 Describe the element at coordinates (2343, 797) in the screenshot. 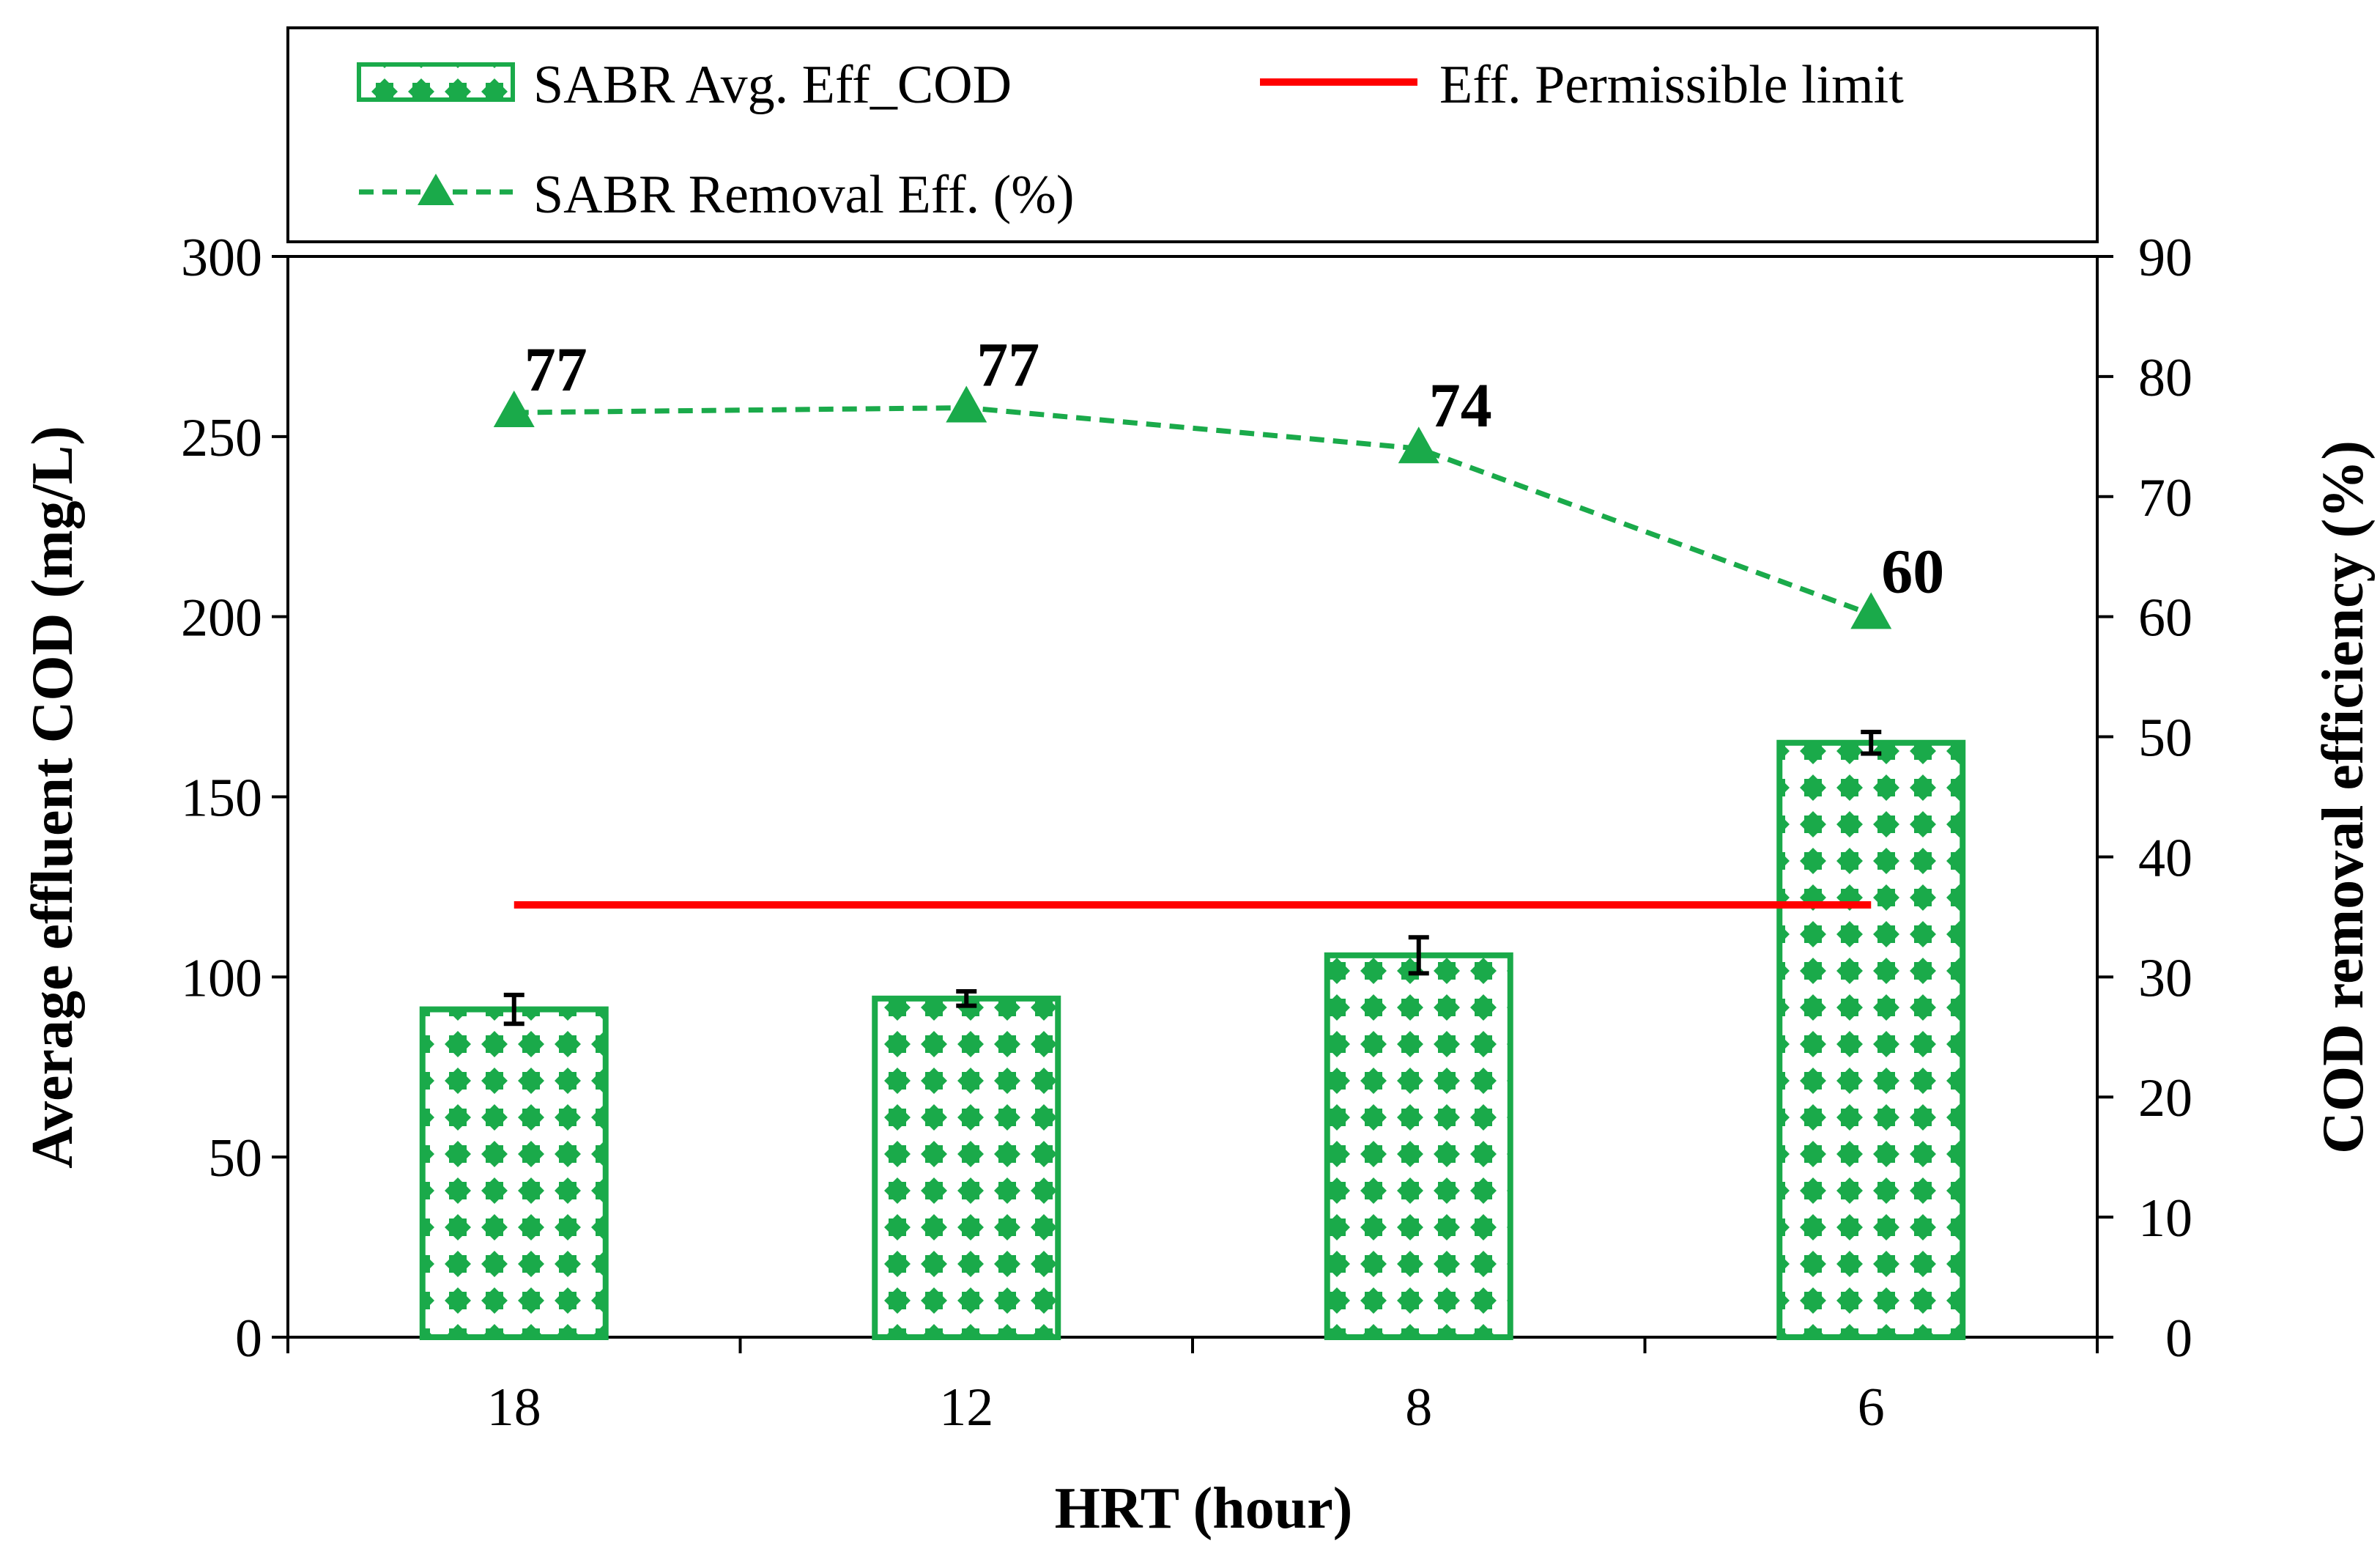

I see `y2-axis-title: COD removal efficiency (%)` at that location.